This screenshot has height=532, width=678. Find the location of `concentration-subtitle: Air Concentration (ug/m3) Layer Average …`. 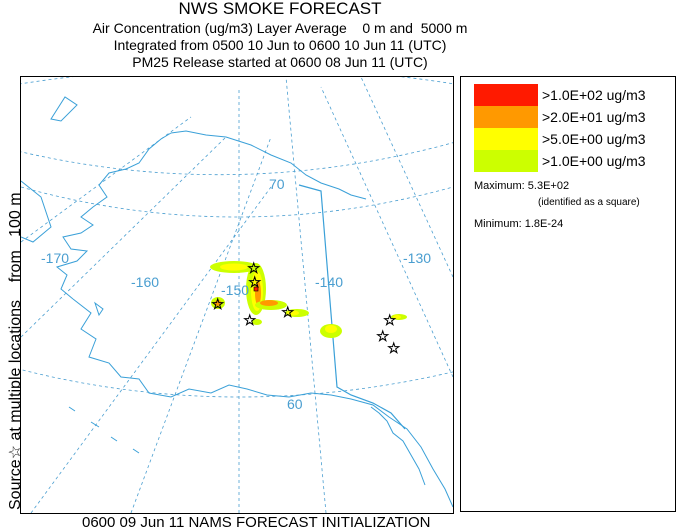

concentration-subtitle: Air Concentration (ug/m3) Layer Average … is located at coordinates (280, 28).